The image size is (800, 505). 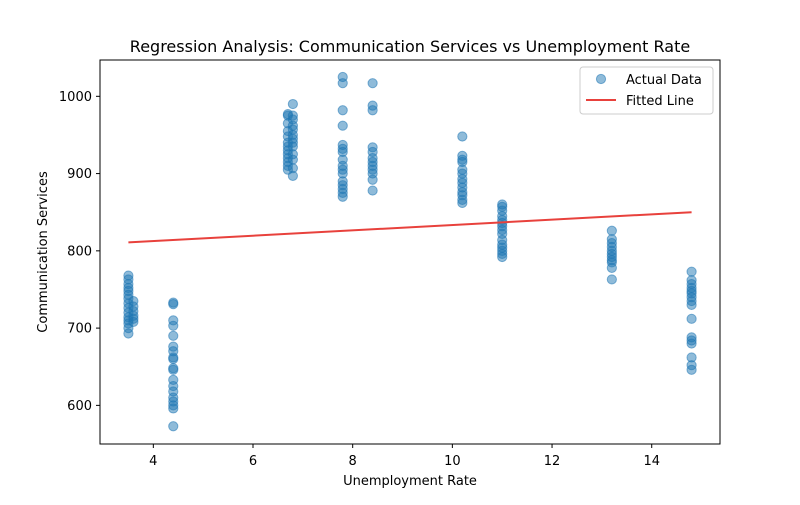 What do you see at coordinates (601, 79) in the screenshot?
I see `legend-scatter-marker` at bounding box center [601, 79].